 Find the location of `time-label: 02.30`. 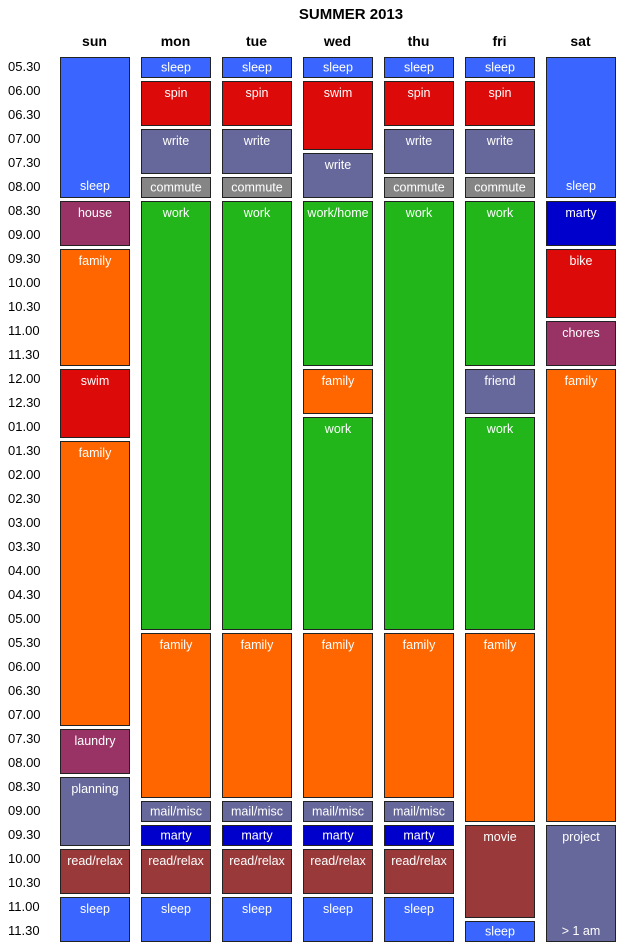

time-label: 02.30 is located at coordinates (24, 498).